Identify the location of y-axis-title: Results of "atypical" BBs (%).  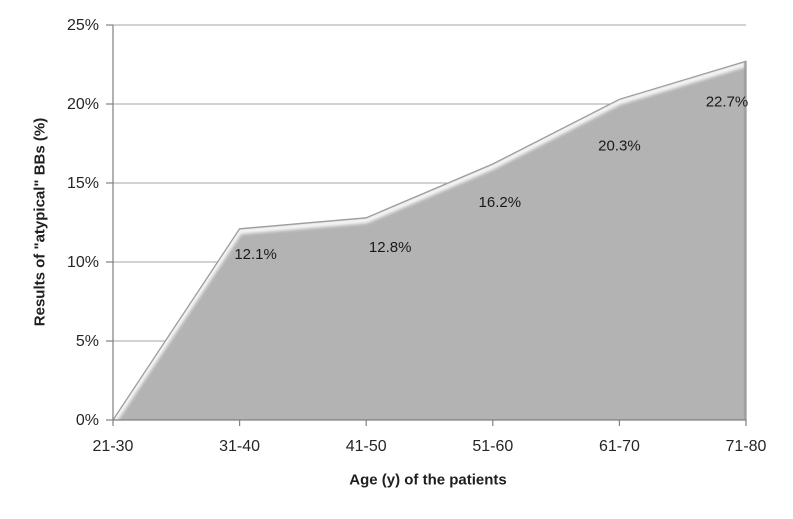
(40, 222).